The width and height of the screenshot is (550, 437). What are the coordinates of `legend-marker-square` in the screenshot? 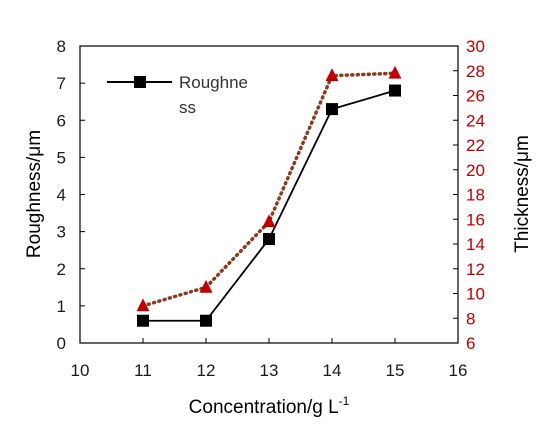 It's located at (140, 82).